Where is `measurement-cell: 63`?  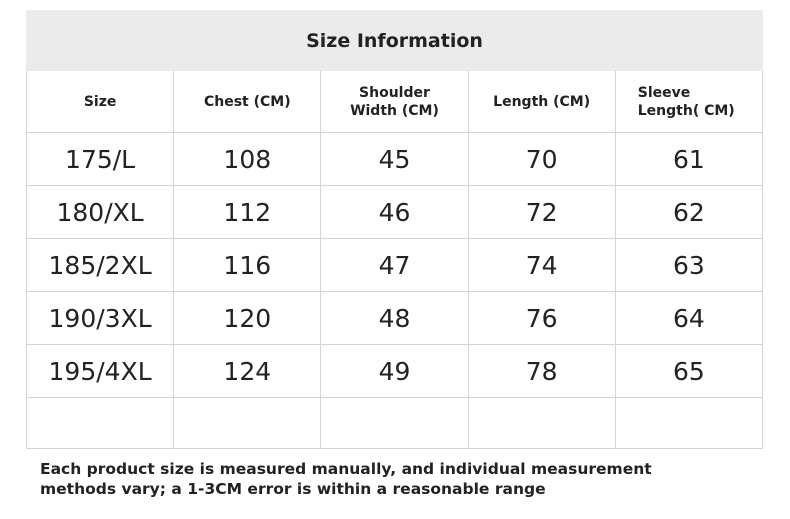
measurement-cell: 63 is located at coordinates (689, 265).